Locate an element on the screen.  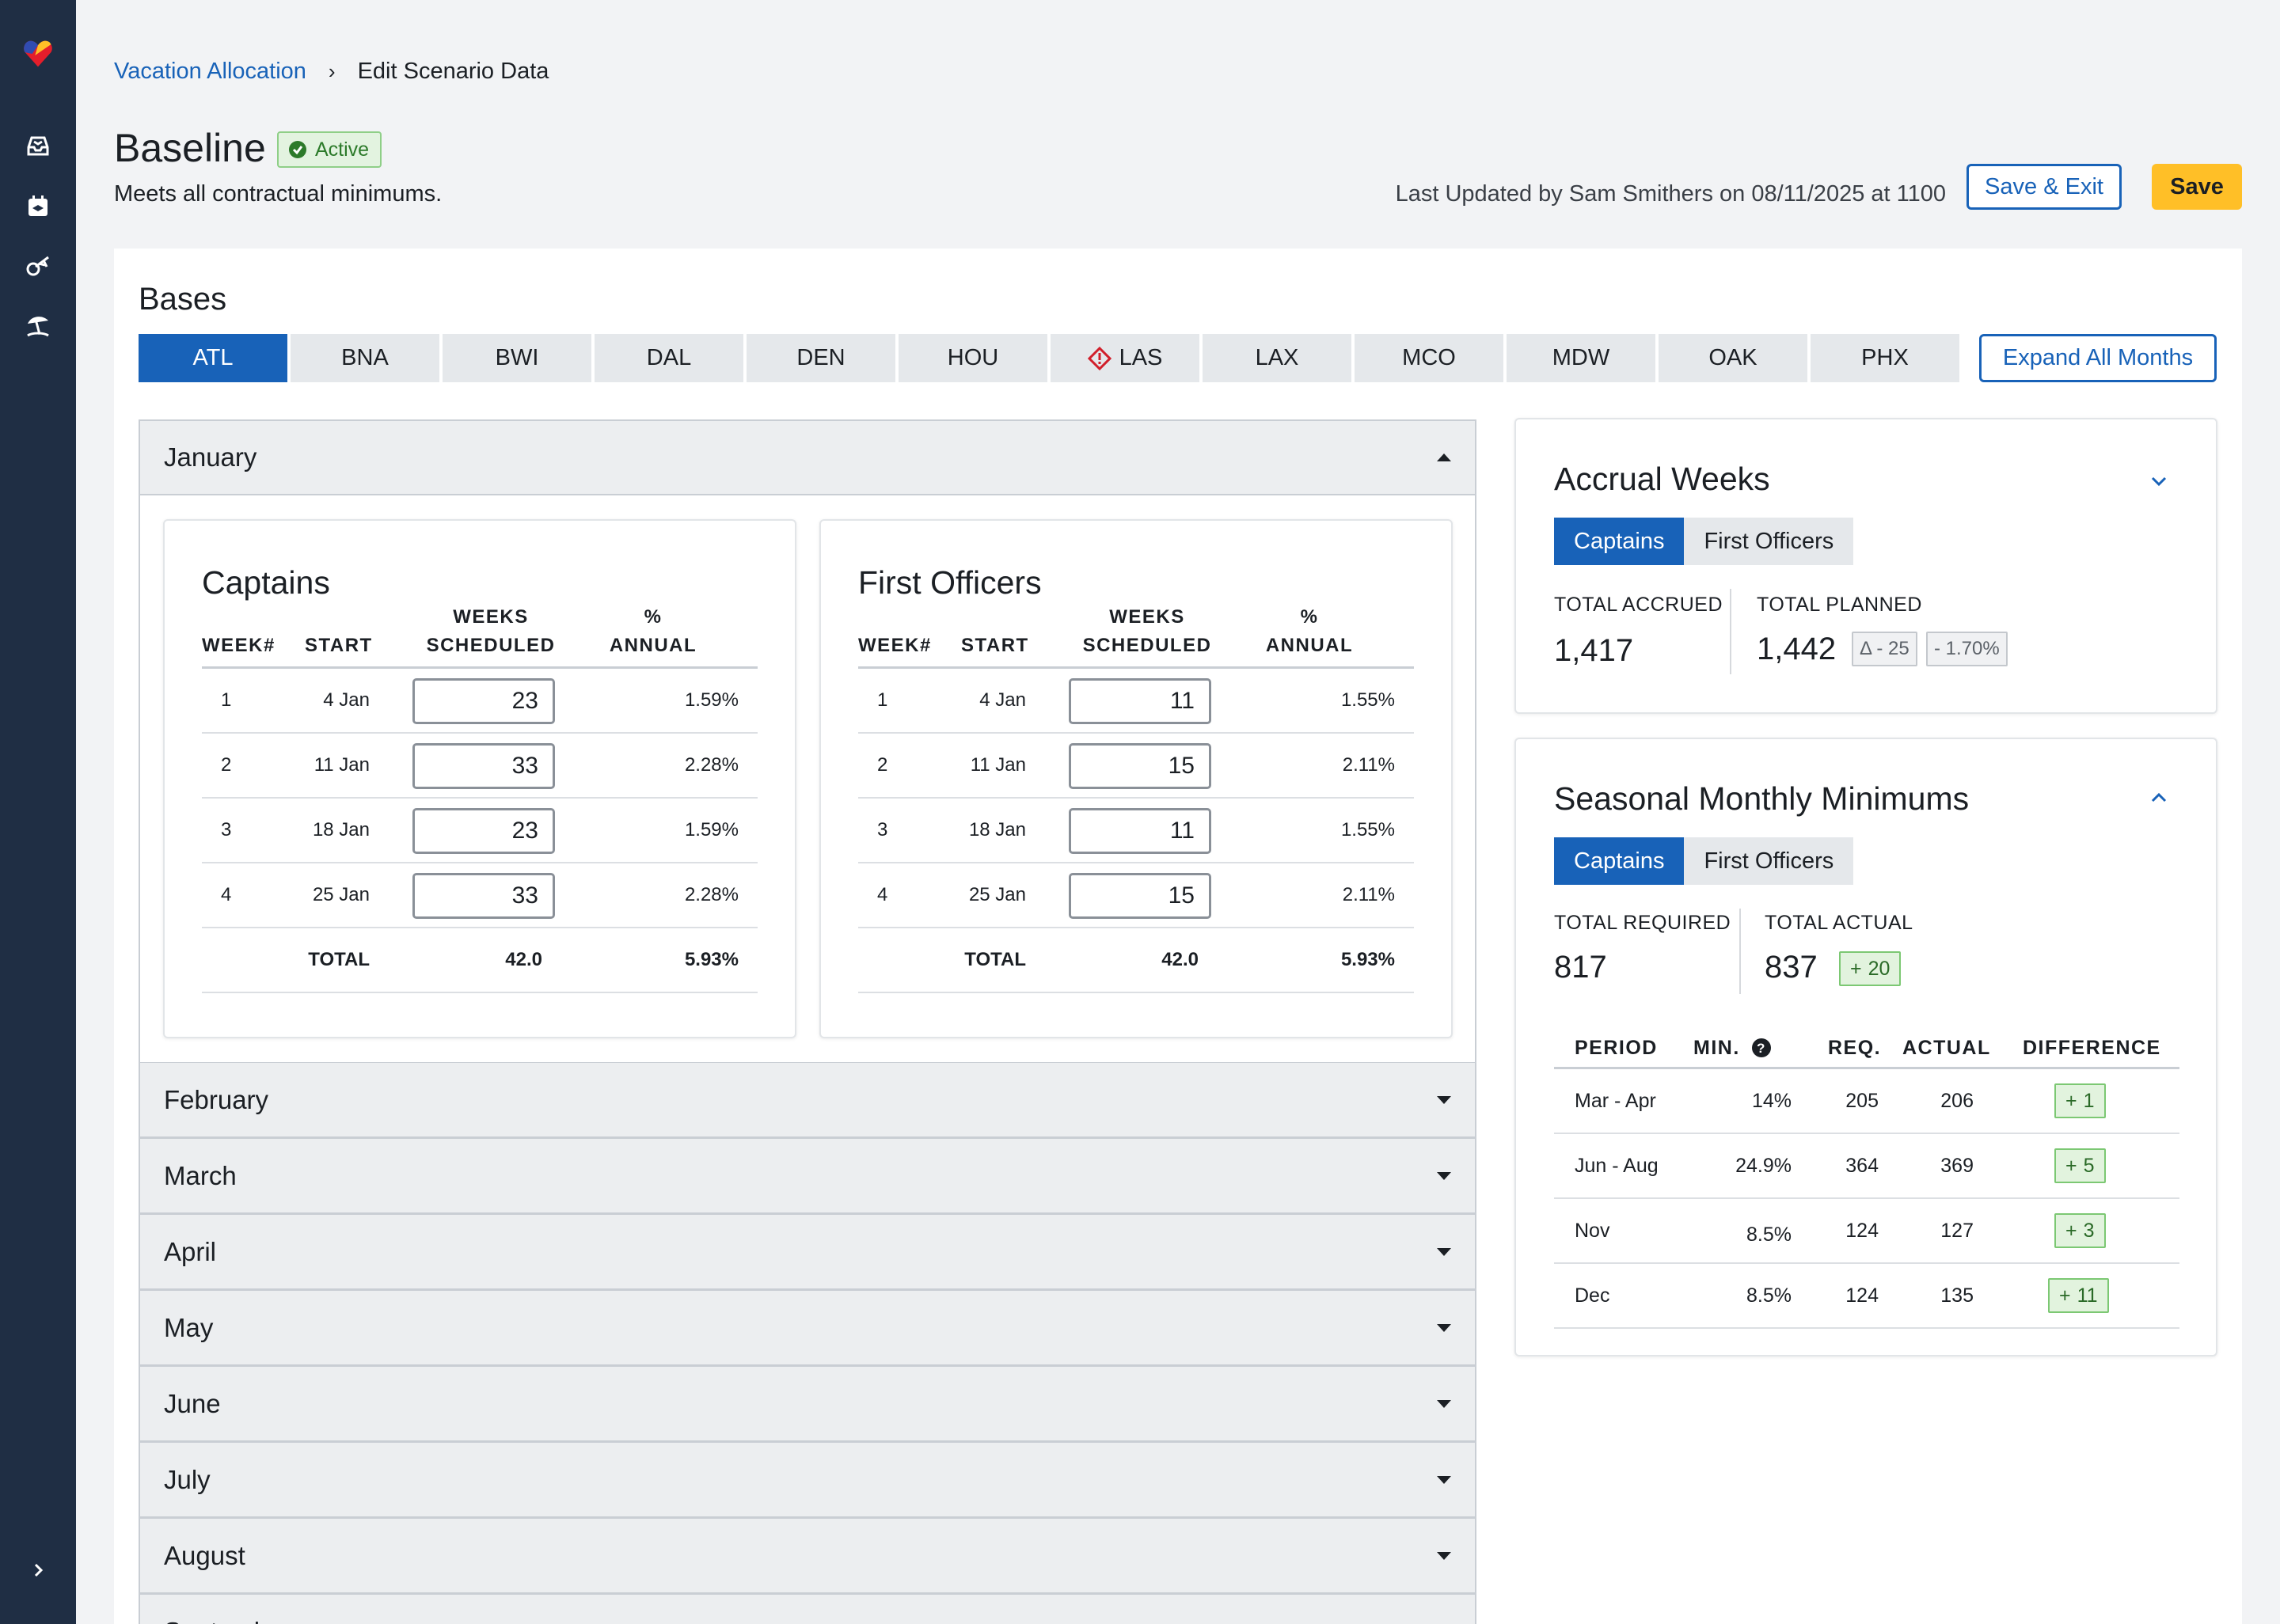
tab-las: LAS is located at coordinates (1125, 358).